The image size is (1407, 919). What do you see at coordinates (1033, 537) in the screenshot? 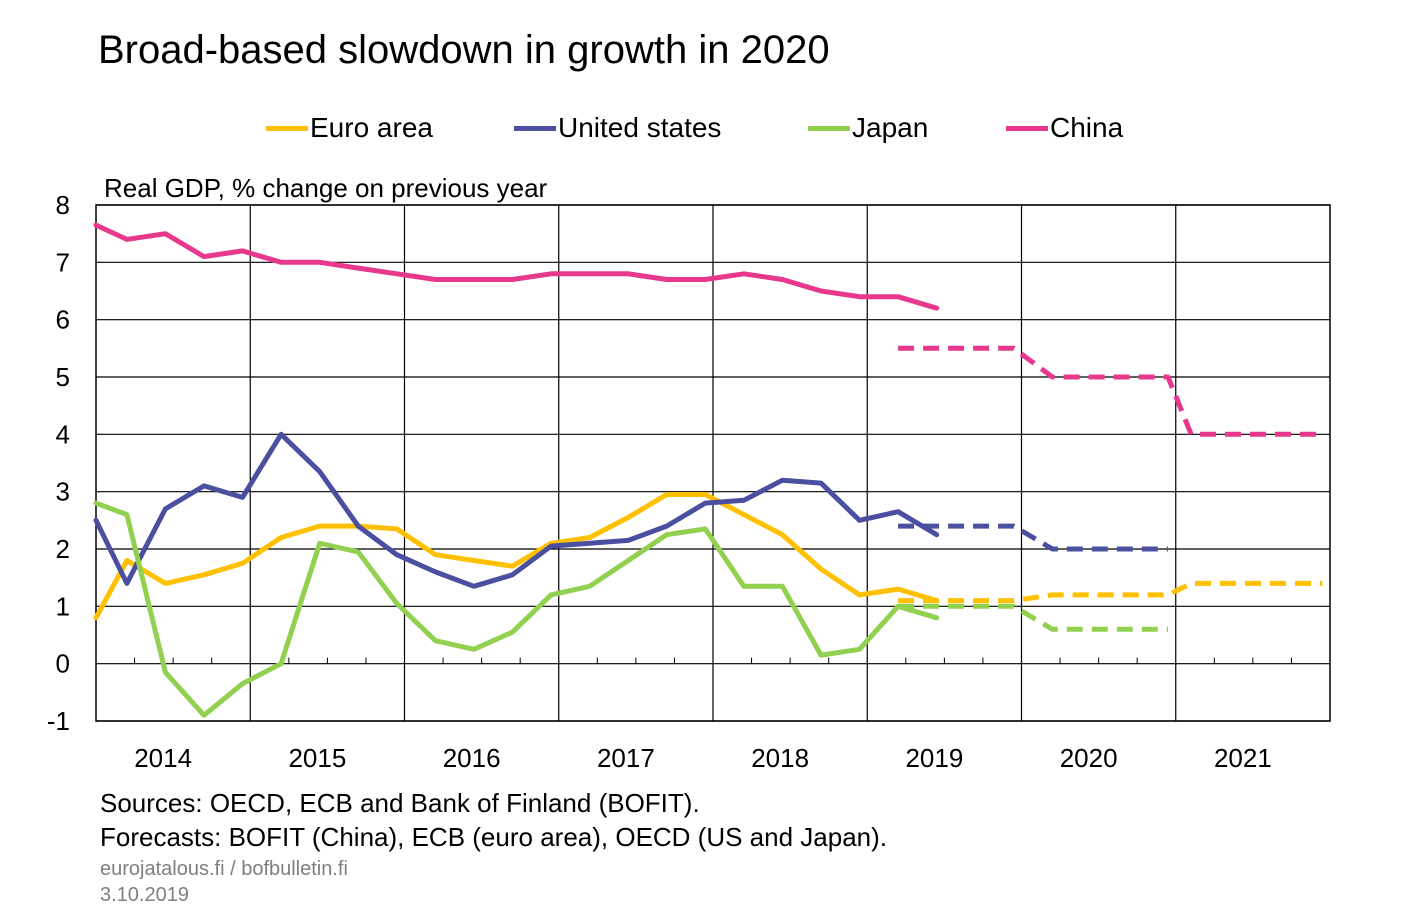
I see `forecast-line-united-states` at bounding box center [1033, 537].